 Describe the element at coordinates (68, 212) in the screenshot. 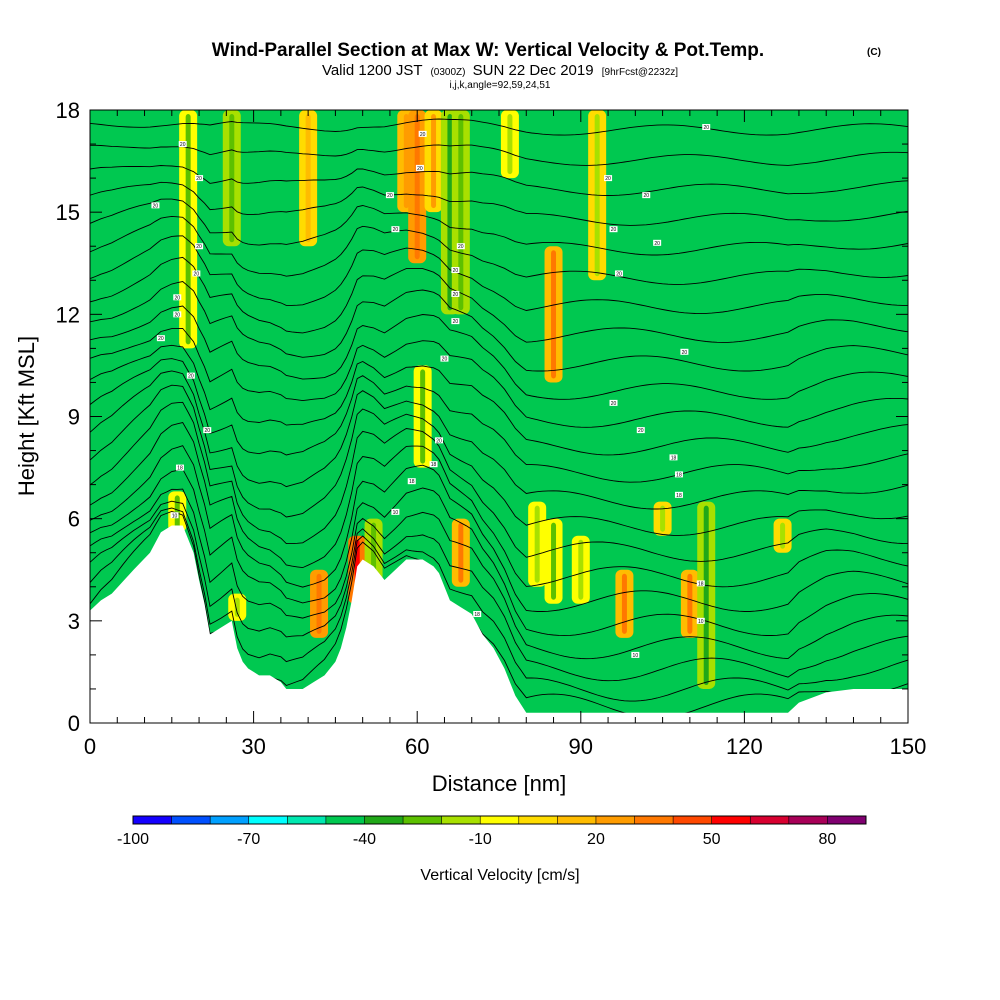

I see `y-tick-label: 15` at that location.